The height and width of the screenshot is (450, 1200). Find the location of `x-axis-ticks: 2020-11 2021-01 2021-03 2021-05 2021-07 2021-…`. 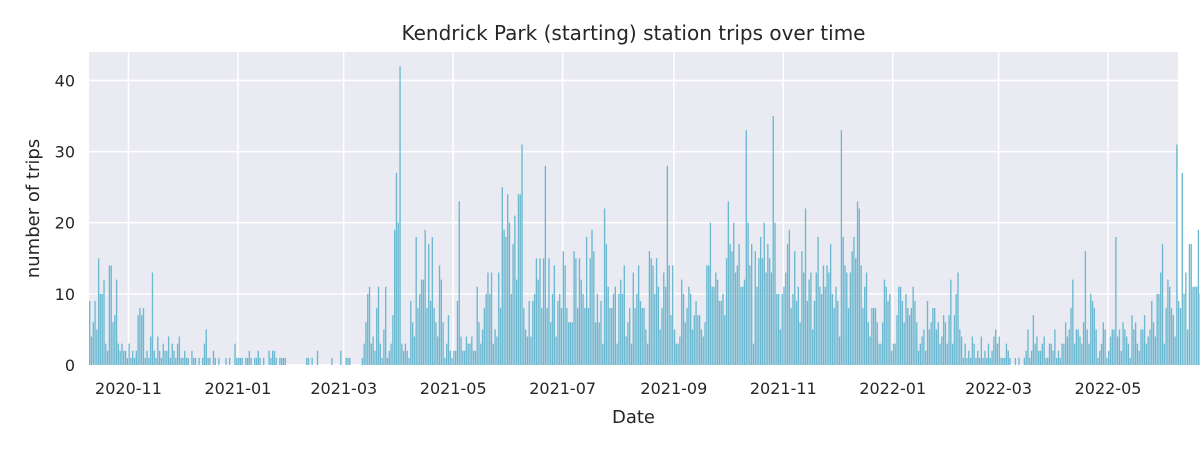

x-axis-ticks: 2020-11 2021-01 2021-03 2021-05 2021-07 2021-… is located at coordinates (618, 388).